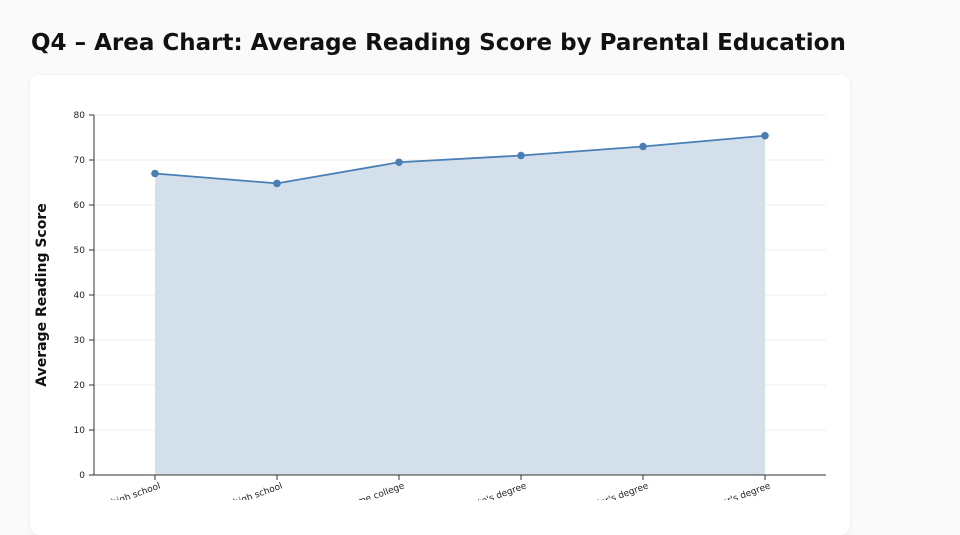  What do you see at coordinates (487, 490) in the screenshot?
I see `x-tick-label: associate's degree` at bounding box center [487, 490].